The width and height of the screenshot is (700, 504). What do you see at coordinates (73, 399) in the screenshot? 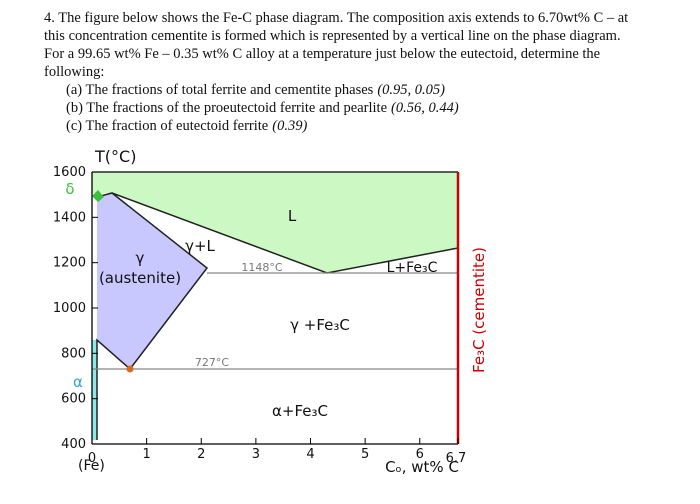
I see `y-tick-label: 600` at bounding box center [73, 399].